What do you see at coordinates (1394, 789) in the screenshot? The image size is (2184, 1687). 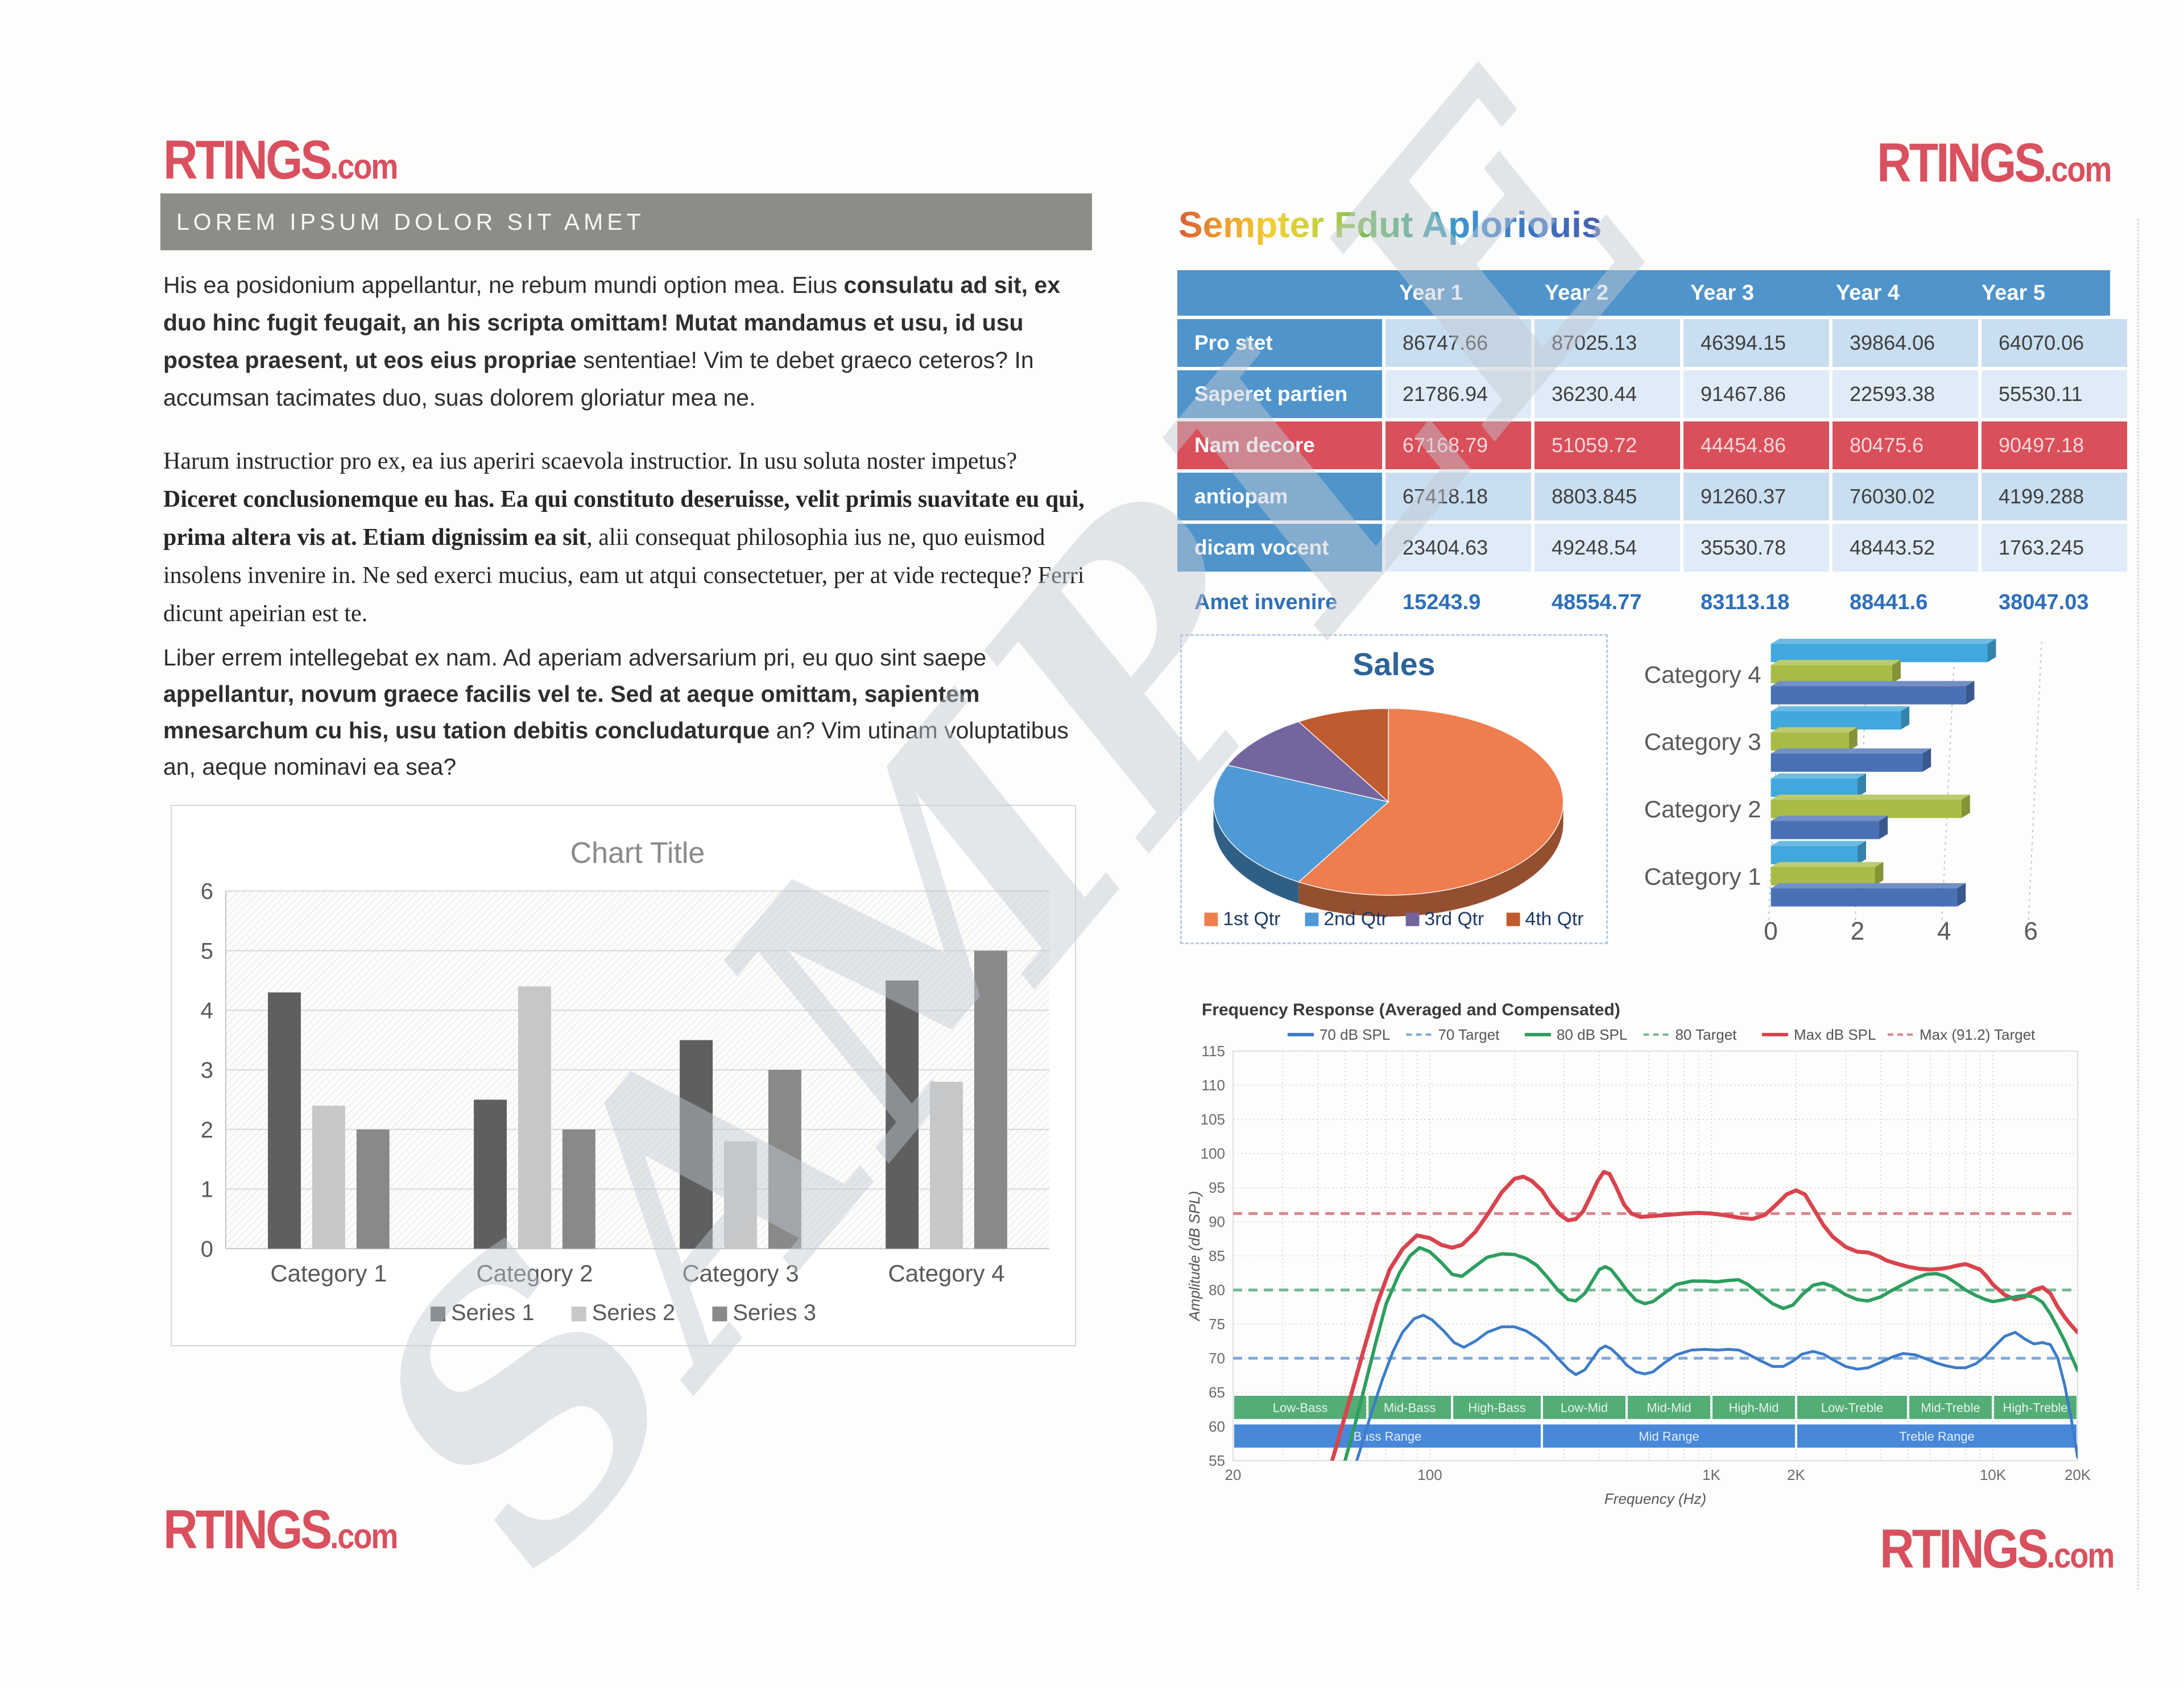 I see `pie-chart-box: Sales 1st Qtr 2nd Qtr 3rd Qtr 4th Qtr` at bounding box center [1394, 789].